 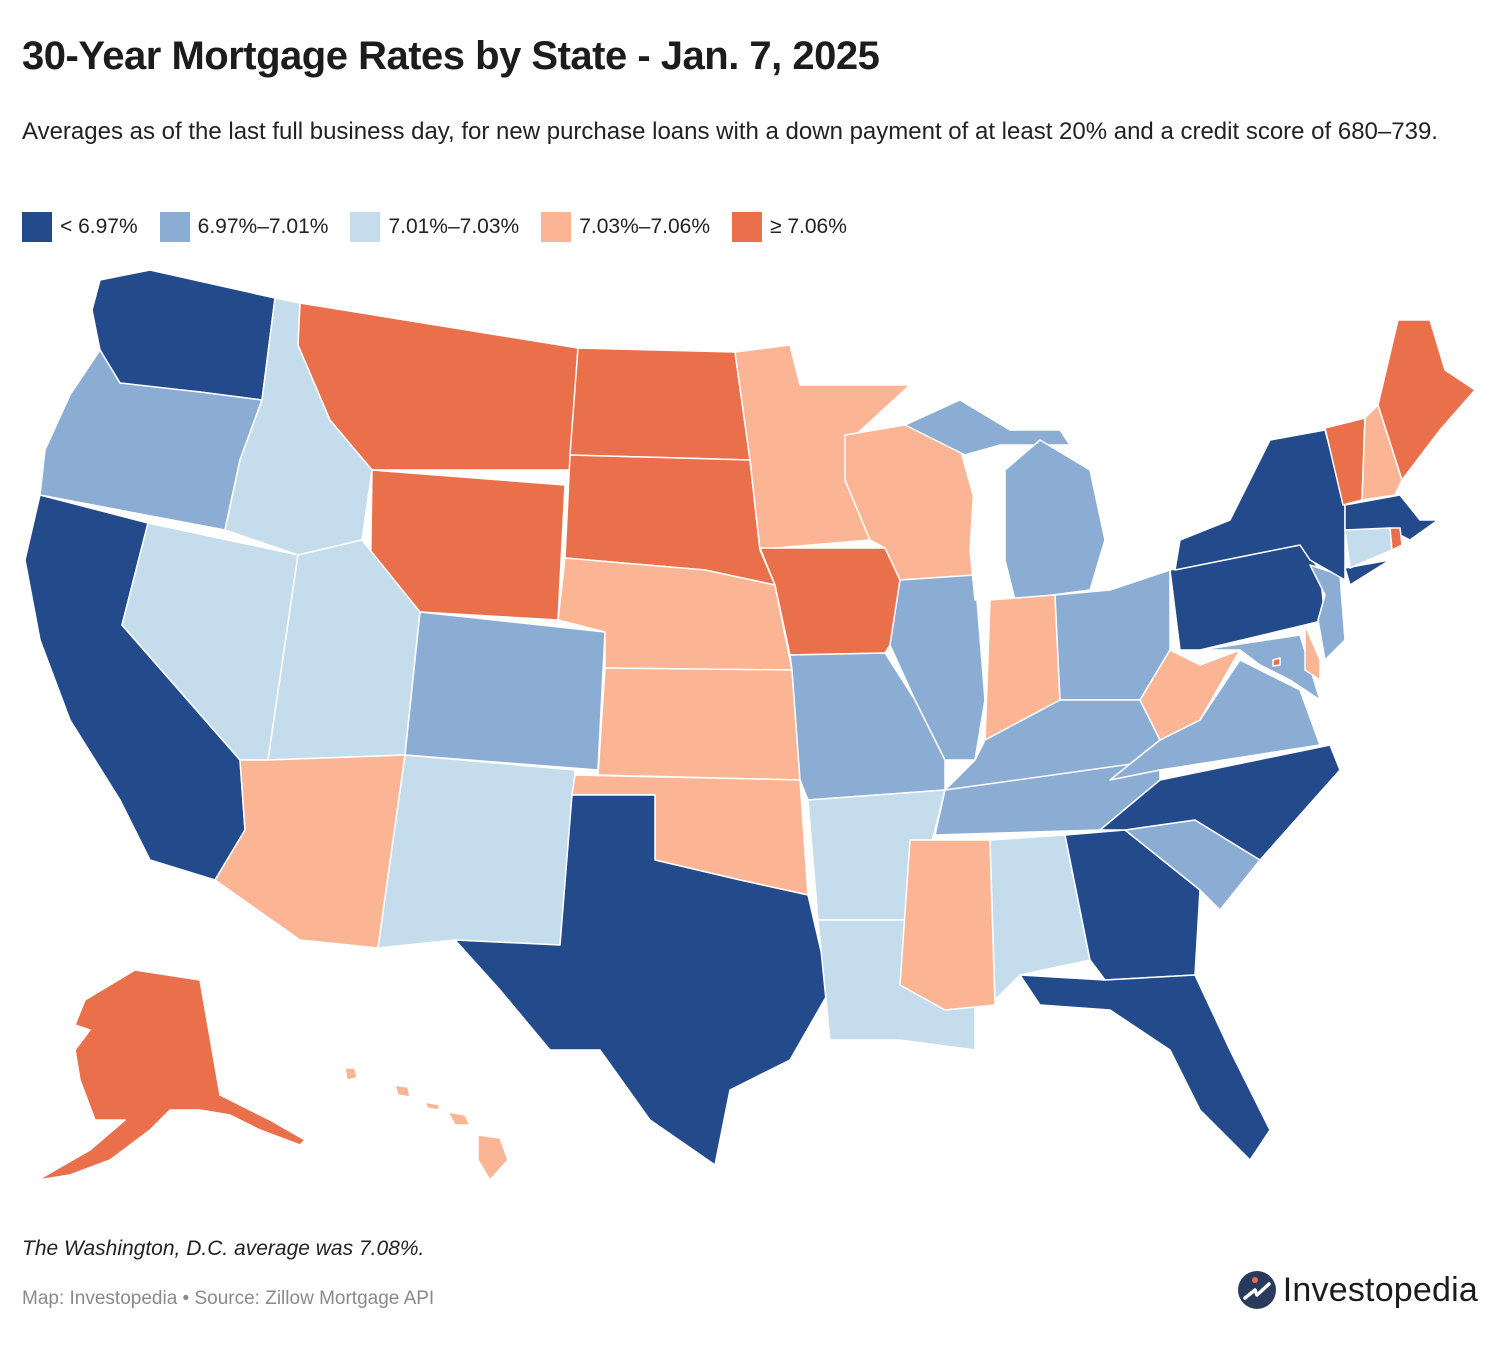 I want to click on state-KS, so click(x=699, y=724).